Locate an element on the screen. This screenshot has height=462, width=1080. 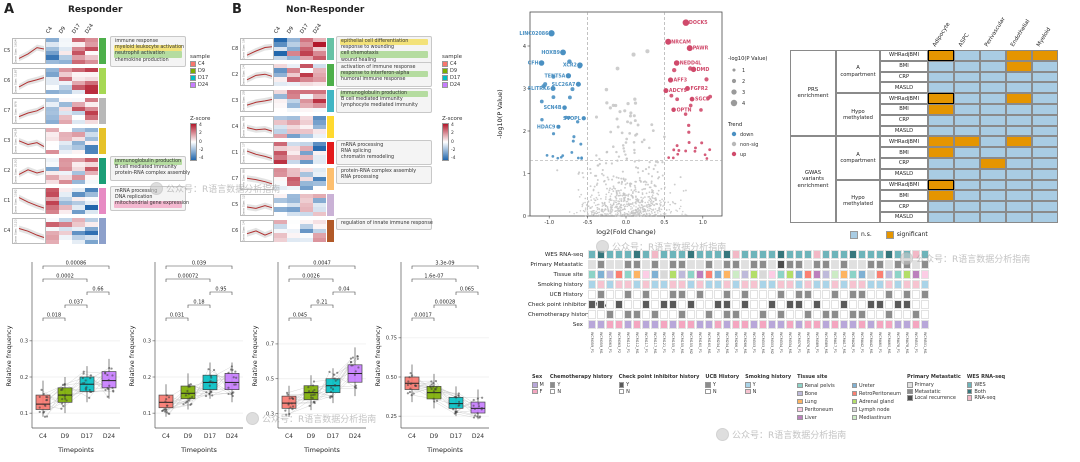
gene-label-down: SVOPL is located at coordinates (572, 119).